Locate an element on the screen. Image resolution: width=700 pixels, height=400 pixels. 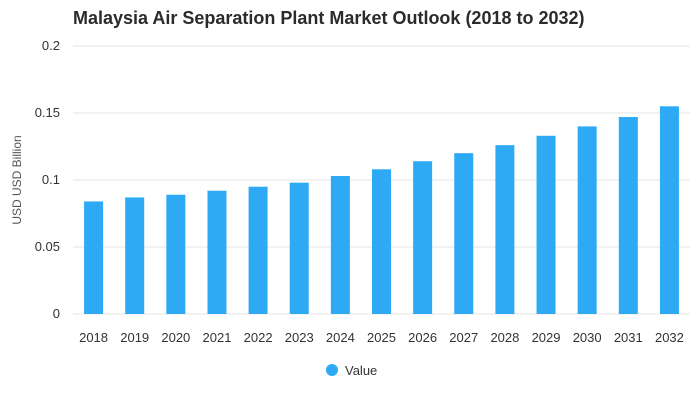
bar-2018 is located at coordinates (94, 257).